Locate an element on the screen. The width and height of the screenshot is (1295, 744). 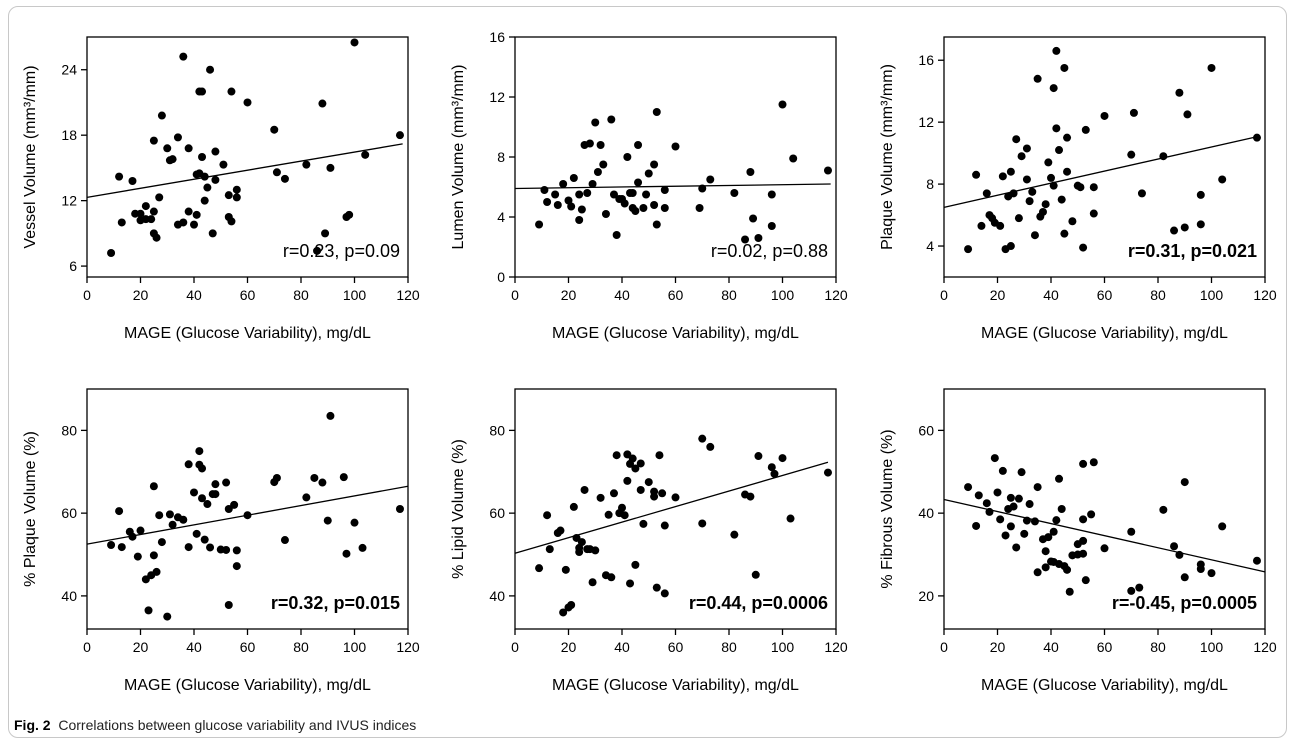
y-tick-label: 8 is located at coordinates (930, 184).